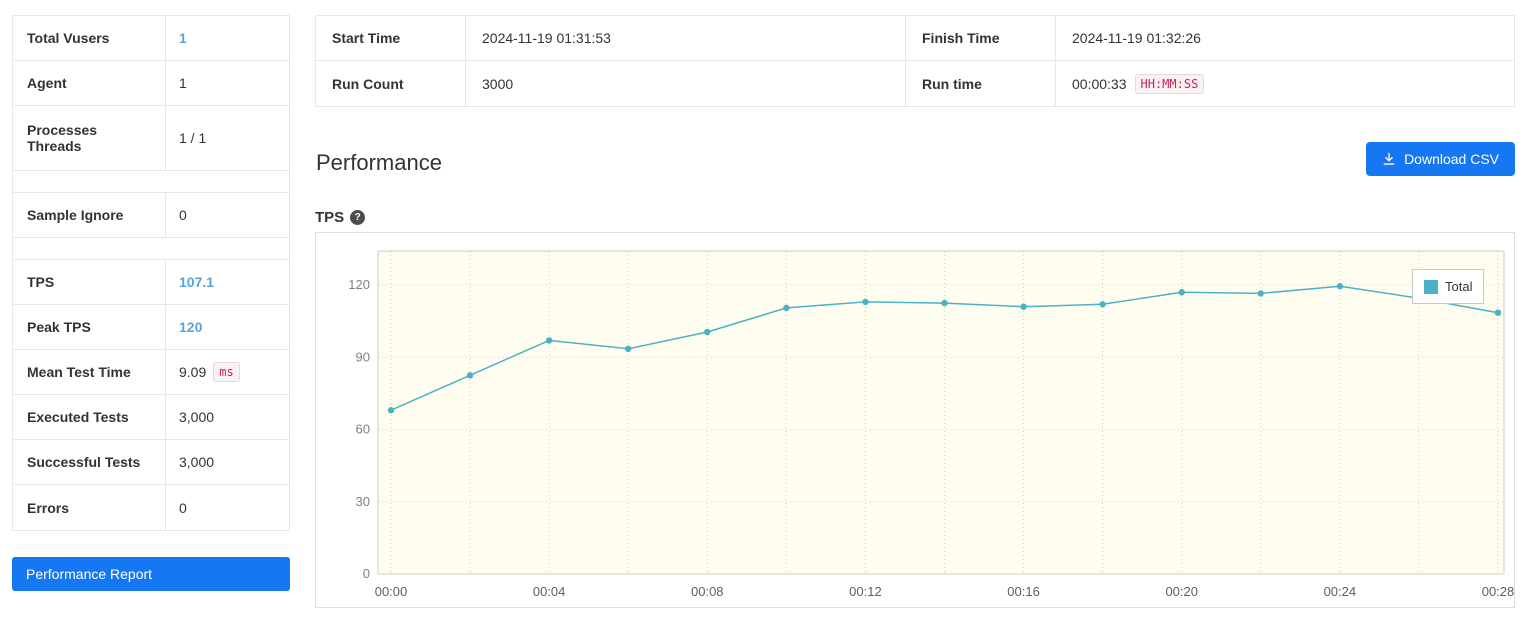 This screenshot has height=625, width=1527. Describe the element at coordinates (197, 417) in the screenshot. I see `executed-tests-value: 3,000` at that location.